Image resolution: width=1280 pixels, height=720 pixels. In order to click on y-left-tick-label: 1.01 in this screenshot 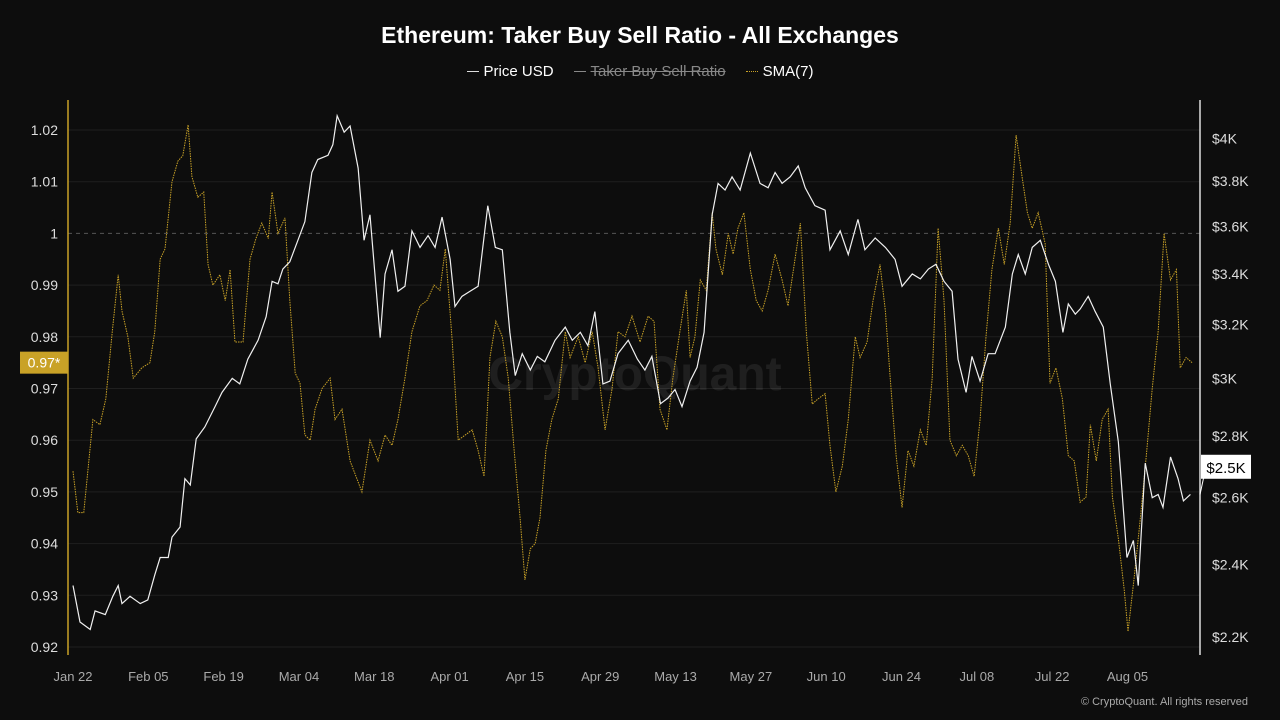, I will do `click(44, 182)`.